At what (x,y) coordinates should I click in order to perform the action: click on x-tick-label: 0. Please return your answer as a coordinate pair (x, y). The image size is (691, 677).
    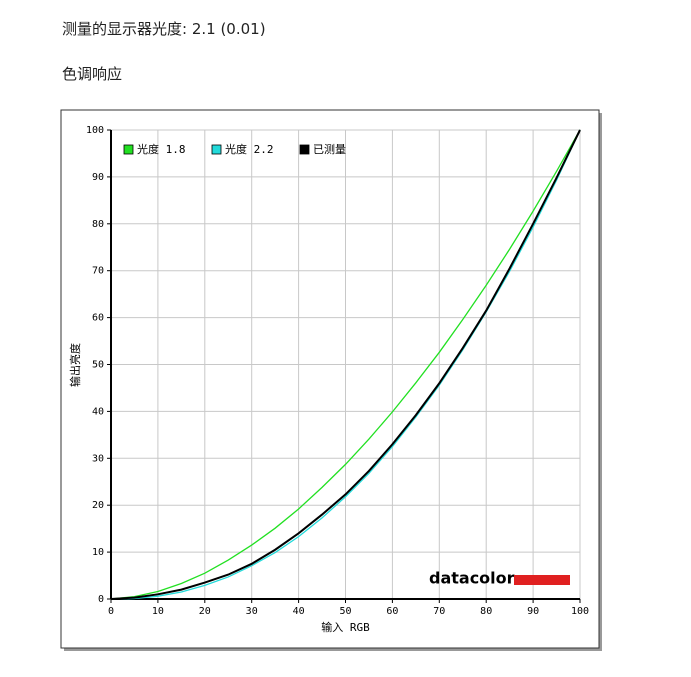
    Looking at the image, I should click on (111, 611).